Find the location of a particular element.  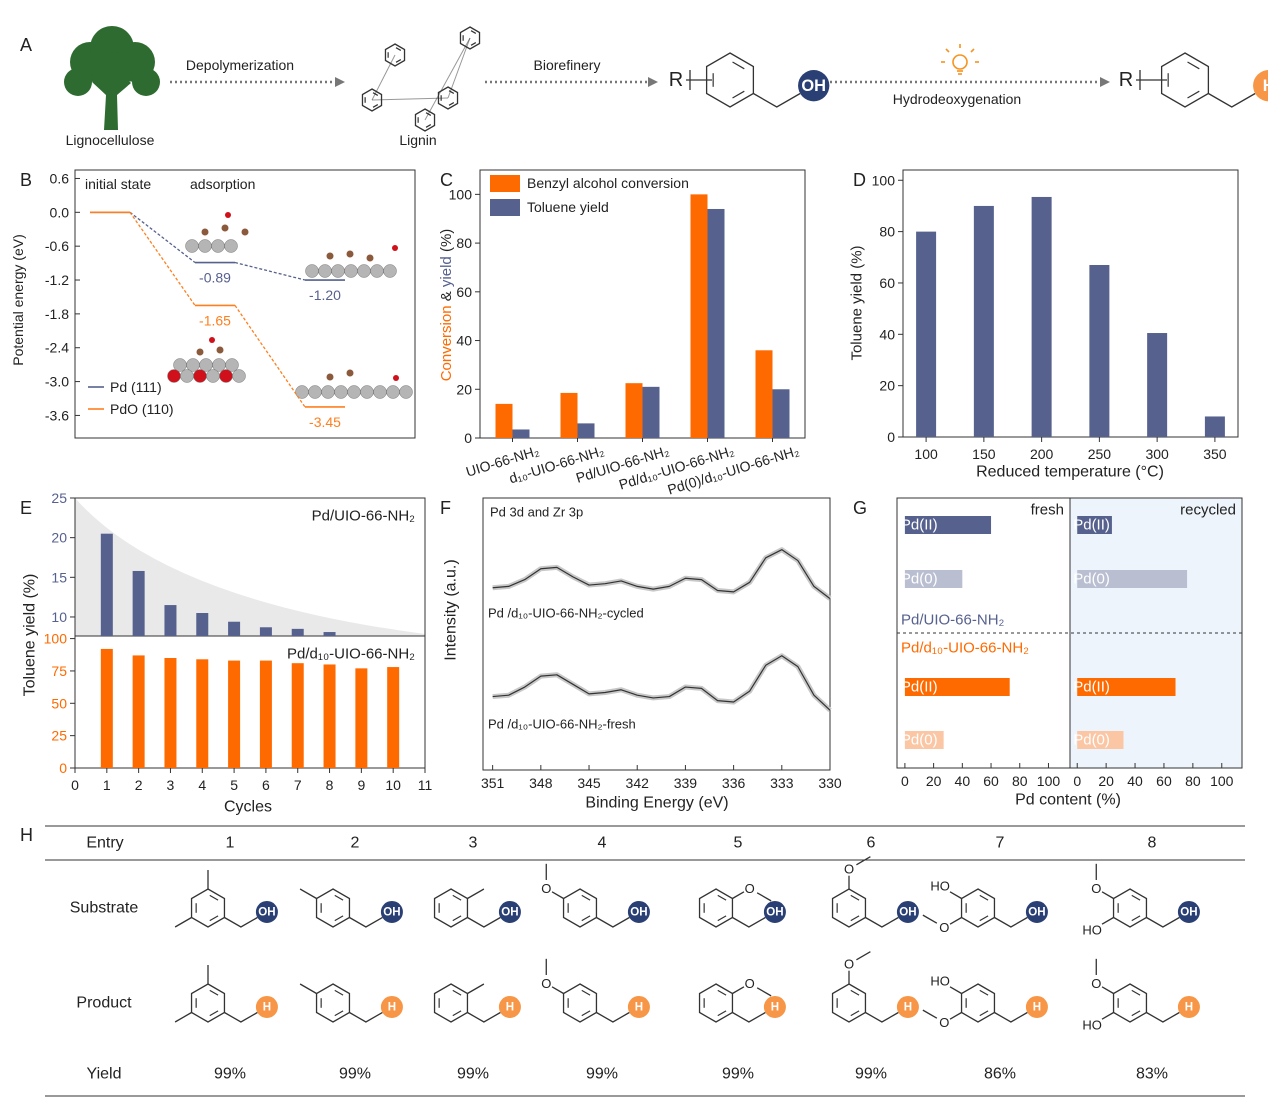

x-tick-label: 200 is located at coordinates (1042, 454).